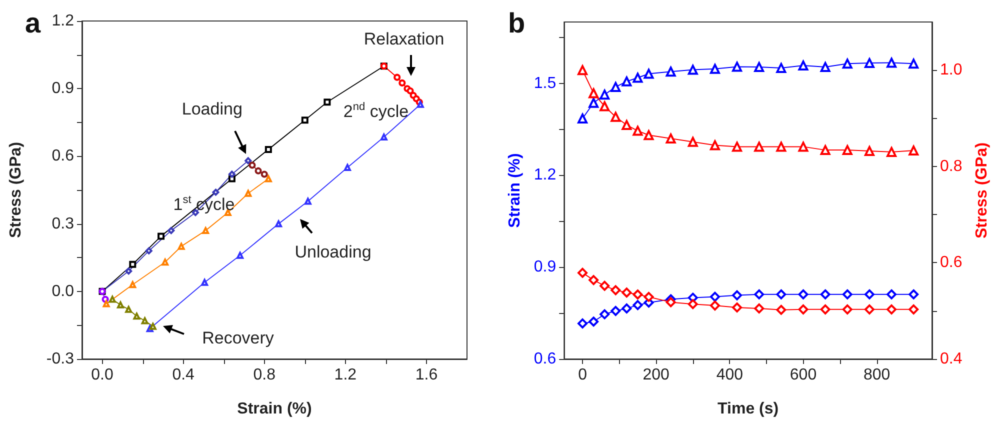  I want to click on chart-title: a, so click(33, 23).